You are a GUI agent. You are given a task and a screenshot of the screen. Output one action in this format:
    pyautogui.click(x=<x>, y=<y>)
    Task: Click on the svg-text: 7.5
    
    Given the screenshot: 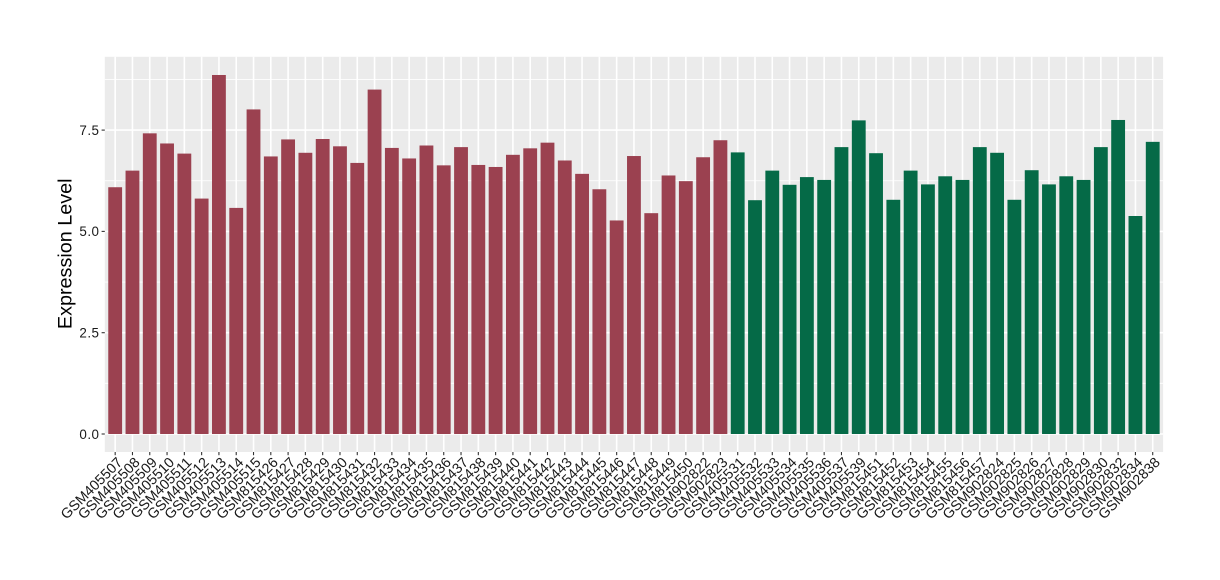 What is the action you would take?
    pyautogui.click(x=89, y=130)
    